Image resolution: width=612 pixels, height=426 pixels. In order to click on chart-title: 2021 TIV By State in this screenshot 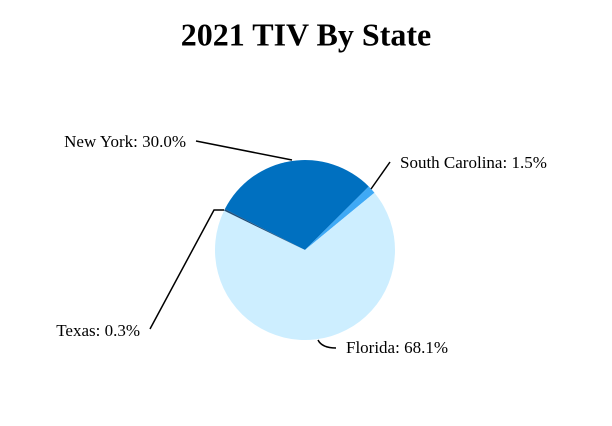, I will do `click(306, 34)`.